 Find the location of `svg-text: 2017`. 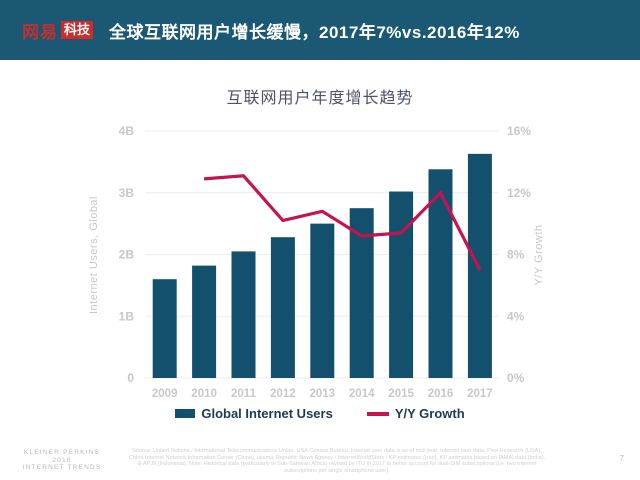

svg-text: 2017 is located at coordinates (480, 394).